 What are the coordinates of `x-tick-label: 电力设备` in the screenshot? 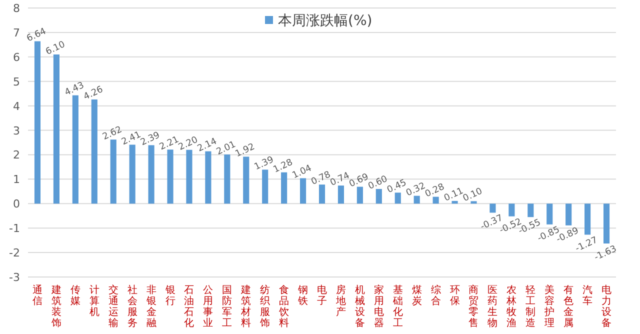 It's located at (607, 306).